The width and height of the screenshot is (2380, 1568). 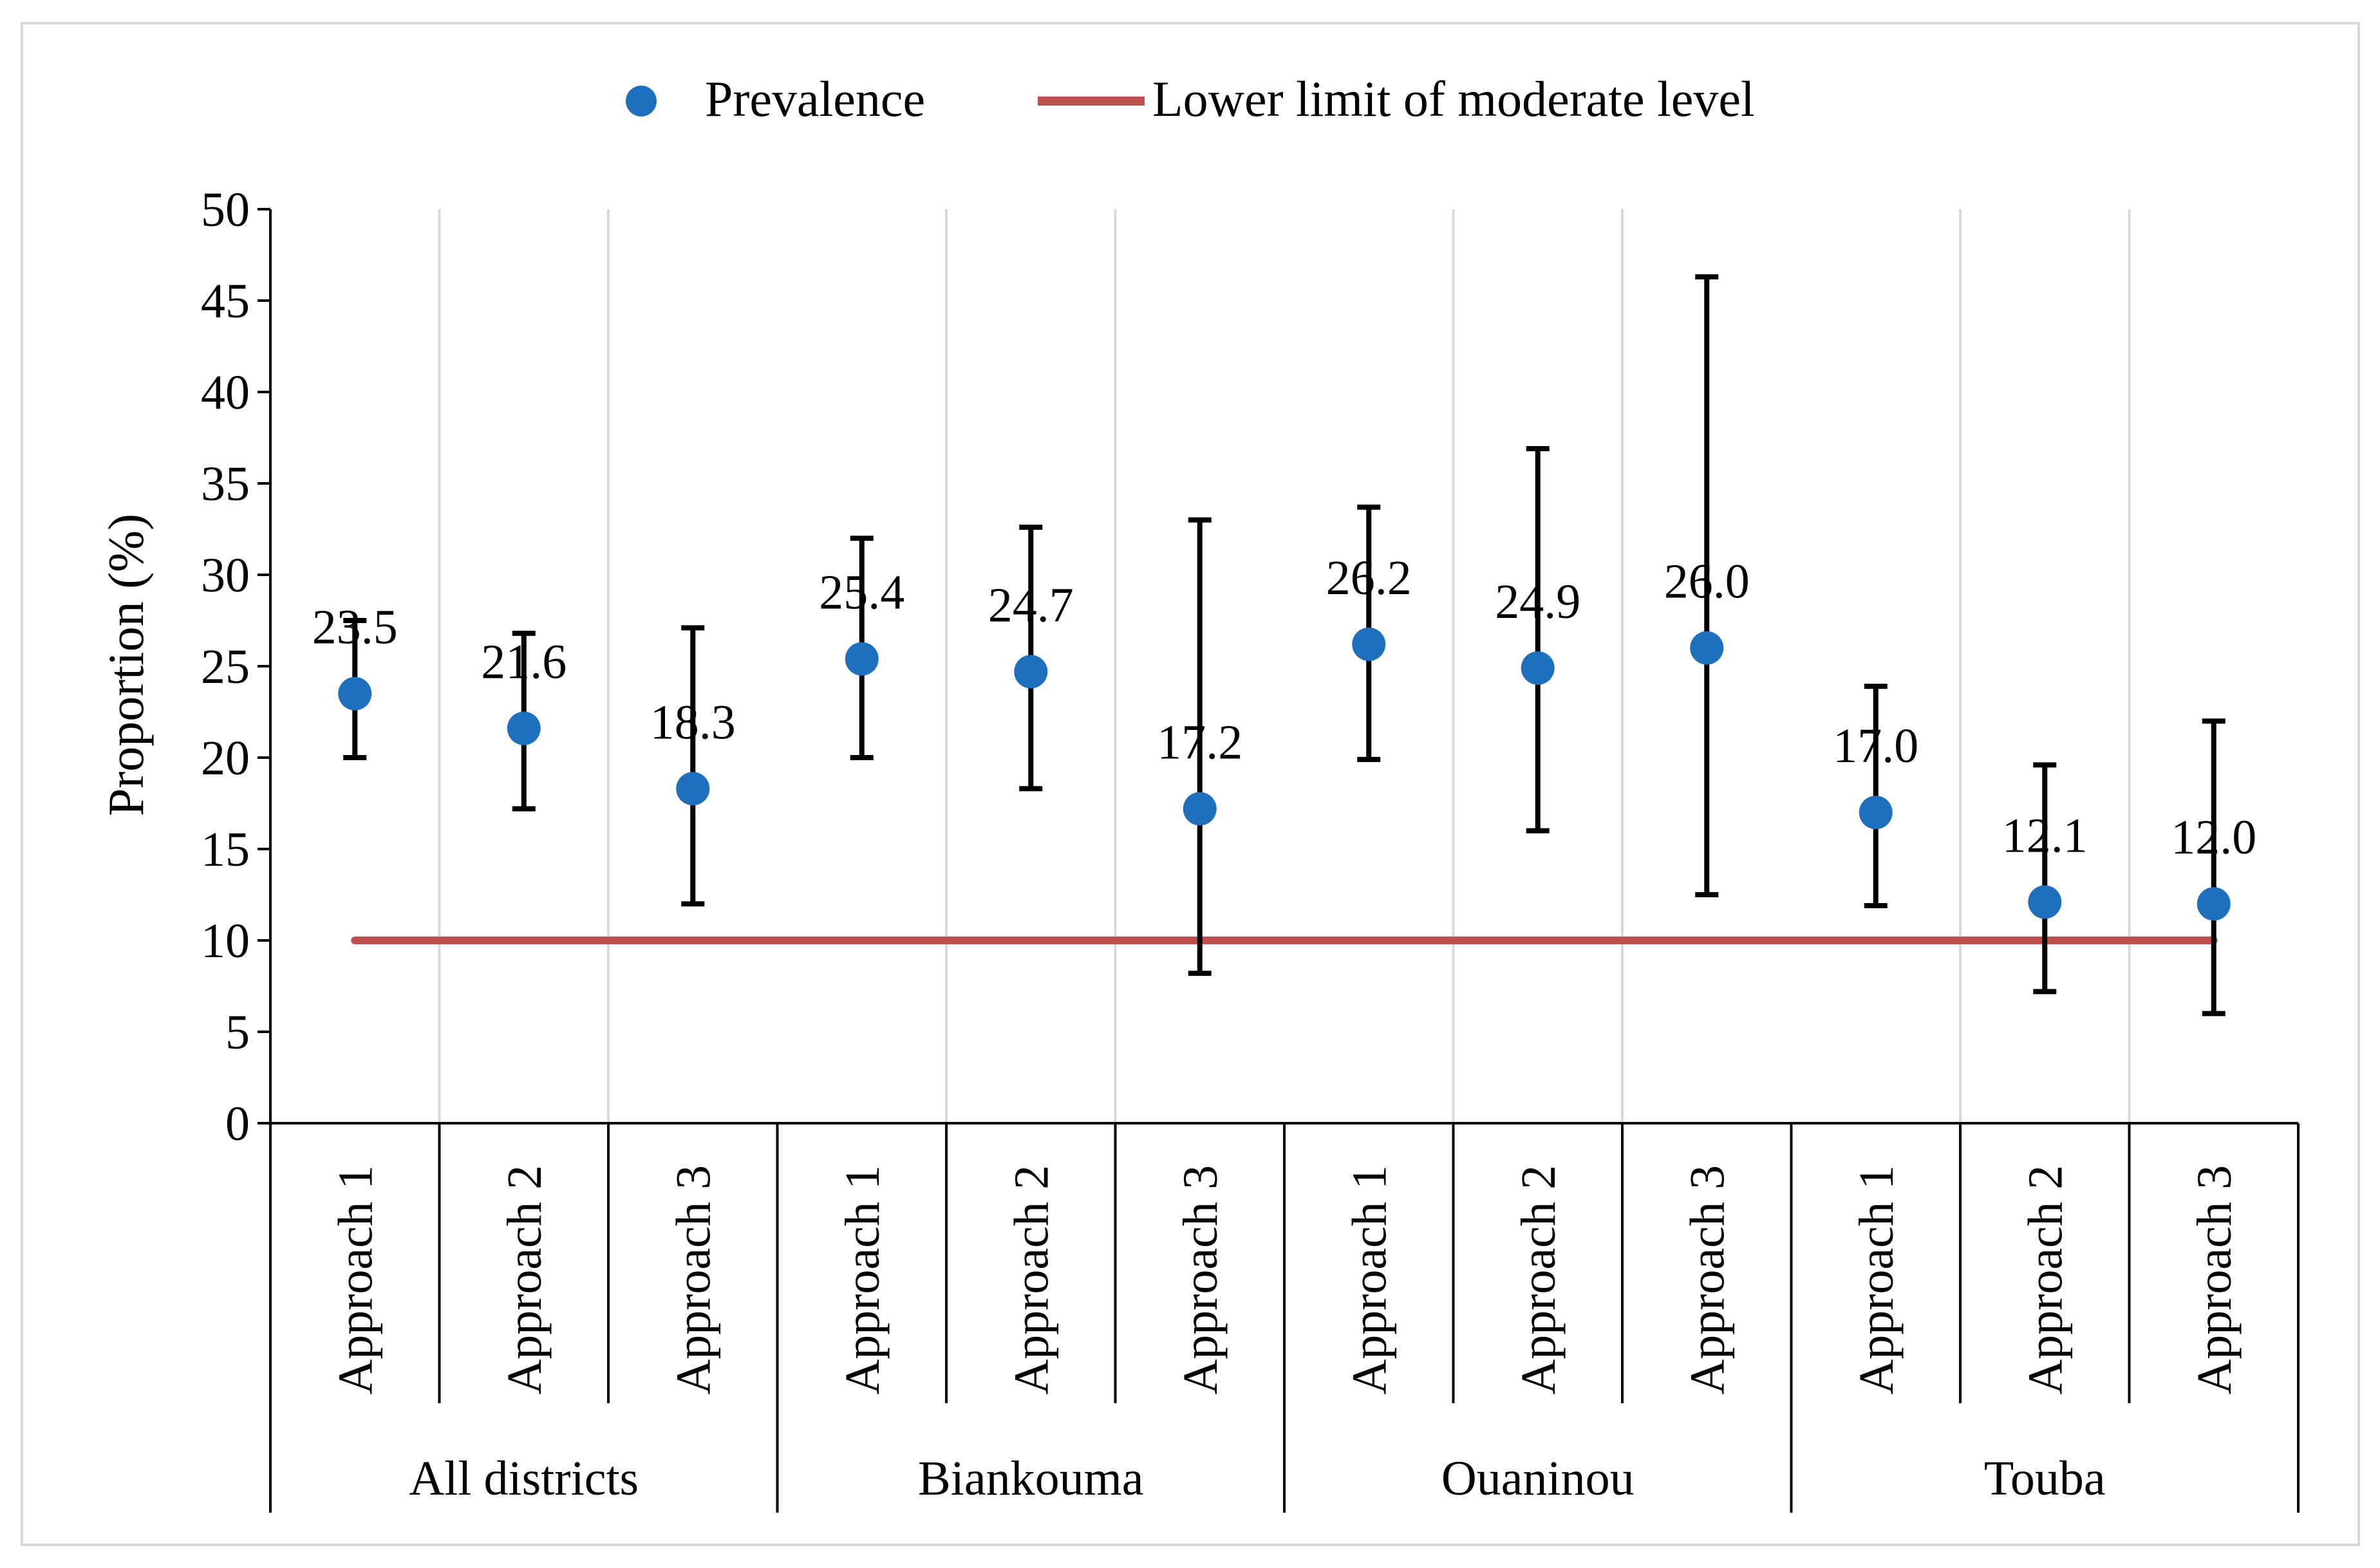 What do you see at coordinates (126, 665) in the screenshot?
I see `y-axis-label: Proportion (%)` at bounding box center [126, 665].